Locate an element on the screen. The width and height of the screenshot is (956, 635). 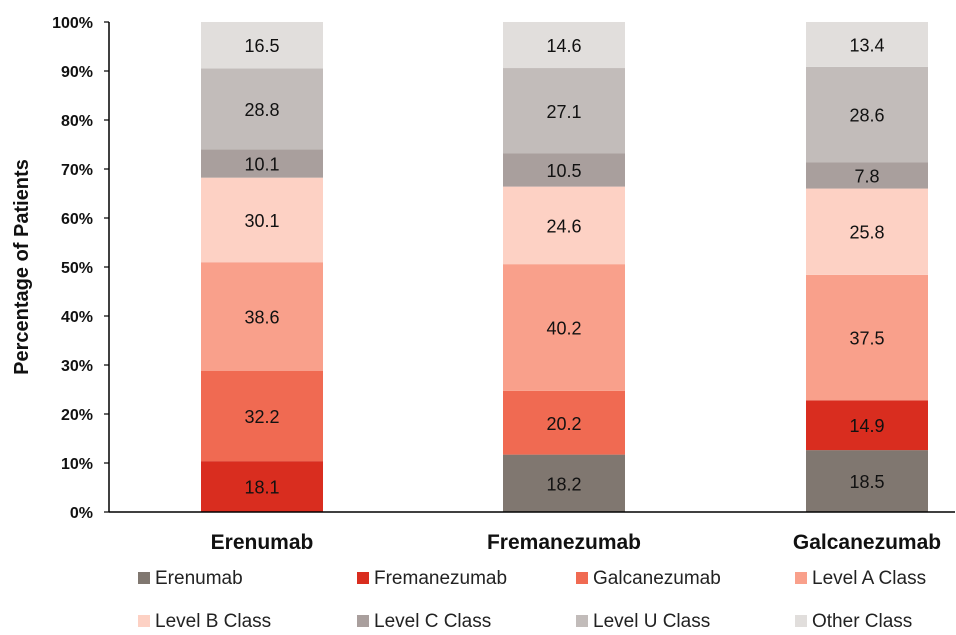
data-label: 7.8 is located at coordinates (866, 177).